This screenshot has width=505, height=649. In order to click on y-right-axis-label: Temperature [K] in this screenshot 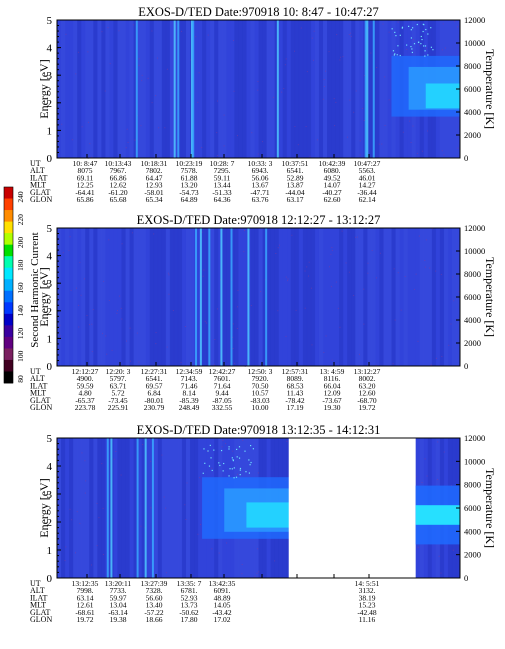, I will do `click(490, 508)`.